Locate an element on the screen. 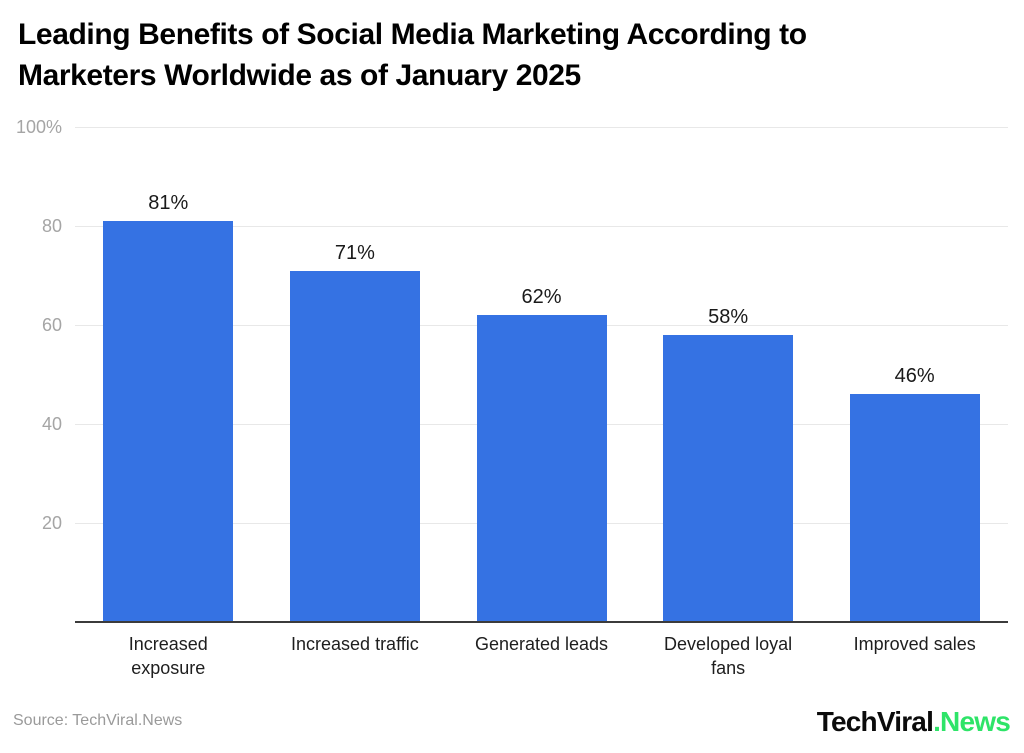 The image size is (1024, 753). x-category-label-line: Improved sales is located at coordinates (914, 644).